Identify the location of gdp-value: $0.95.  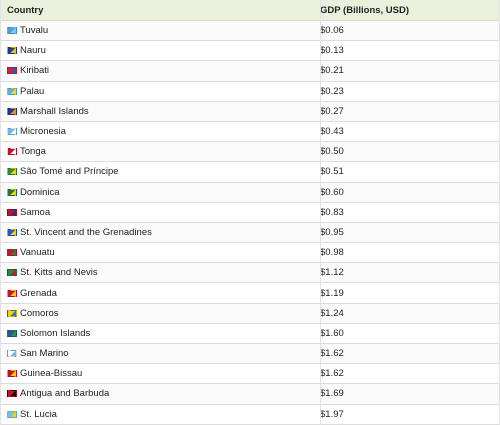
(332, 232).